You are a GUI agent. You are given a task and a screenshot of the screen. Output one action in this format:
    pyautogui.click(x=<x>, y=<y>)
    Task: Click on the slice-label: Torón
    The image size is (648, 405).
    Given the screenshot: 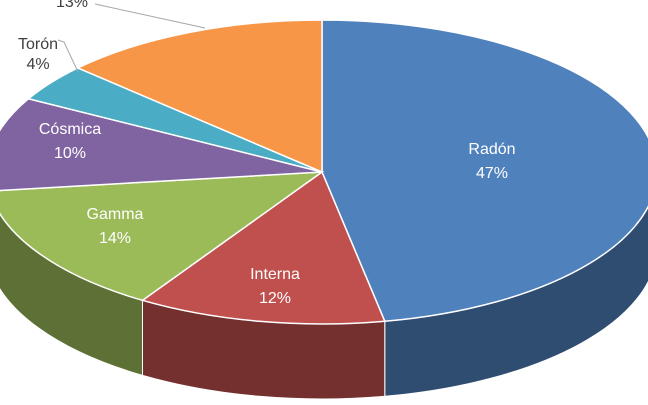 What is the action you would take?
    pyautogui.click(x=38, y=44)
    